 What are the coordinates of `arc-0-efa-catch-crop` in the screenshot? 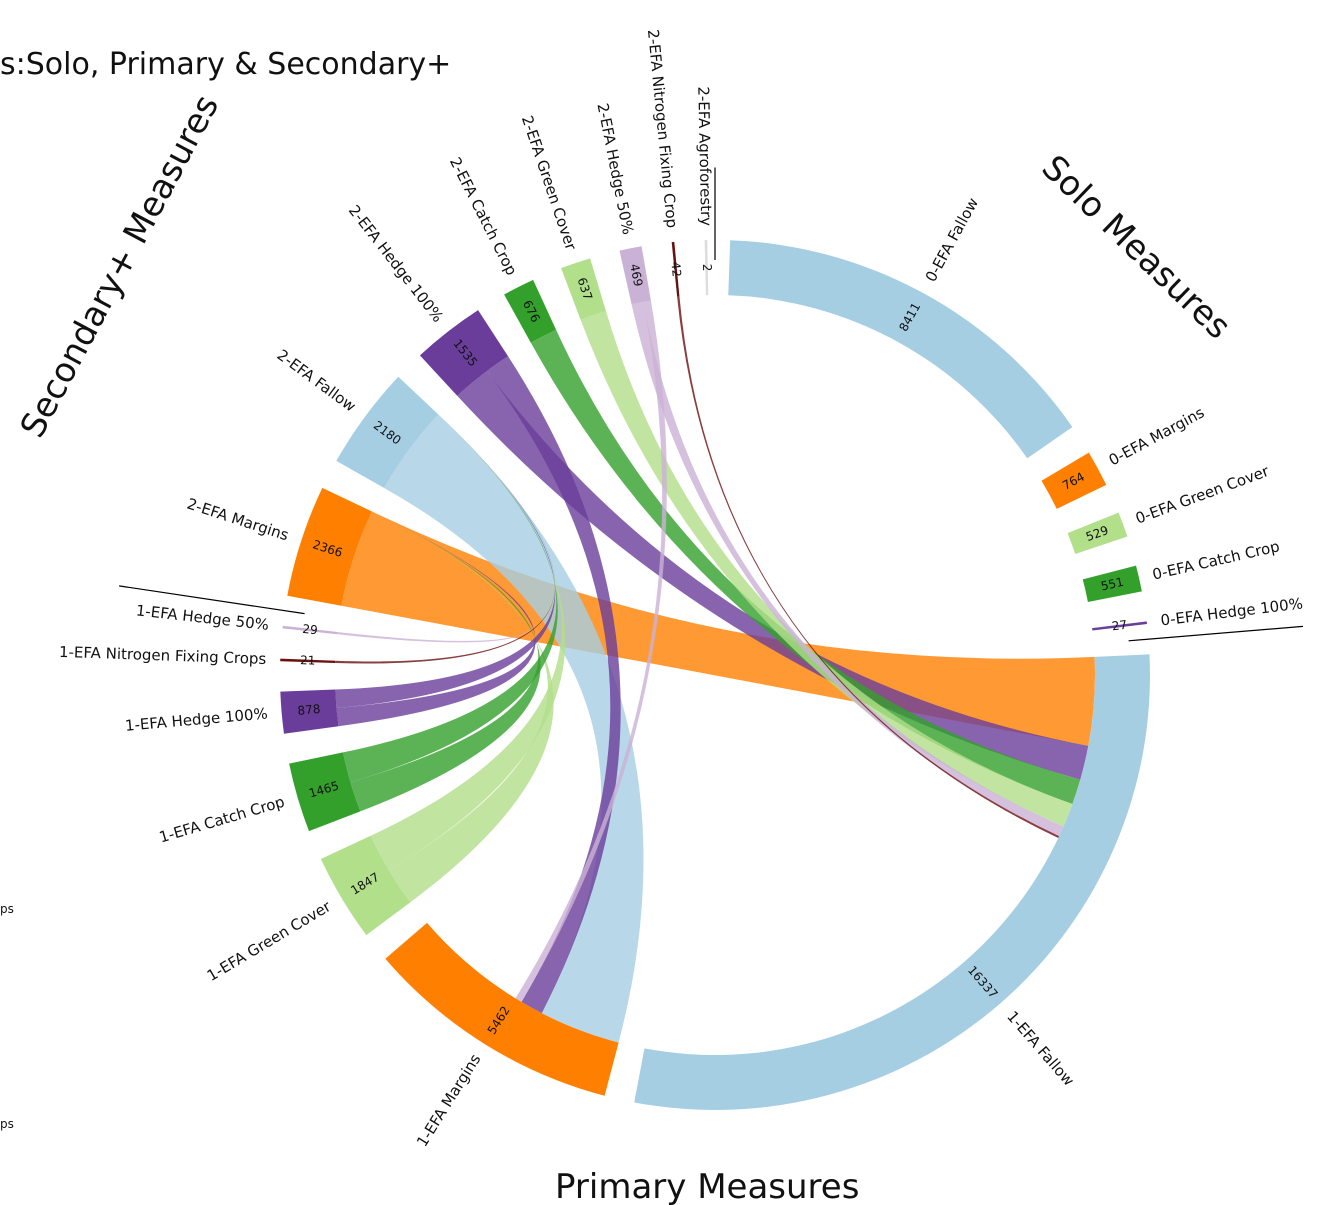 It's located at (1112, 583).